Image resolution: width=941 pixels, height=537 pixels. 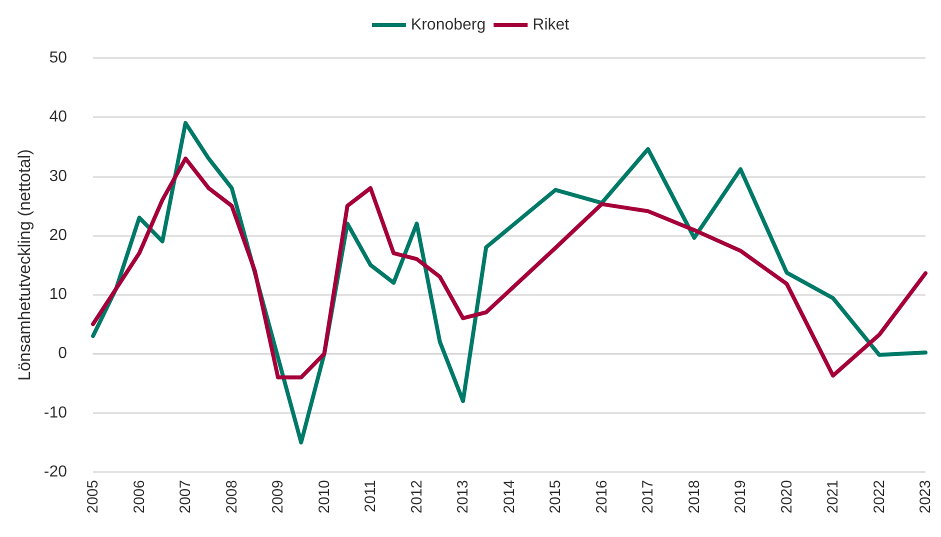 What do you see at coordinates (185, 497) in the screenshot?
I see `x-tick-label: 2007` at bounding box center [185, 497].